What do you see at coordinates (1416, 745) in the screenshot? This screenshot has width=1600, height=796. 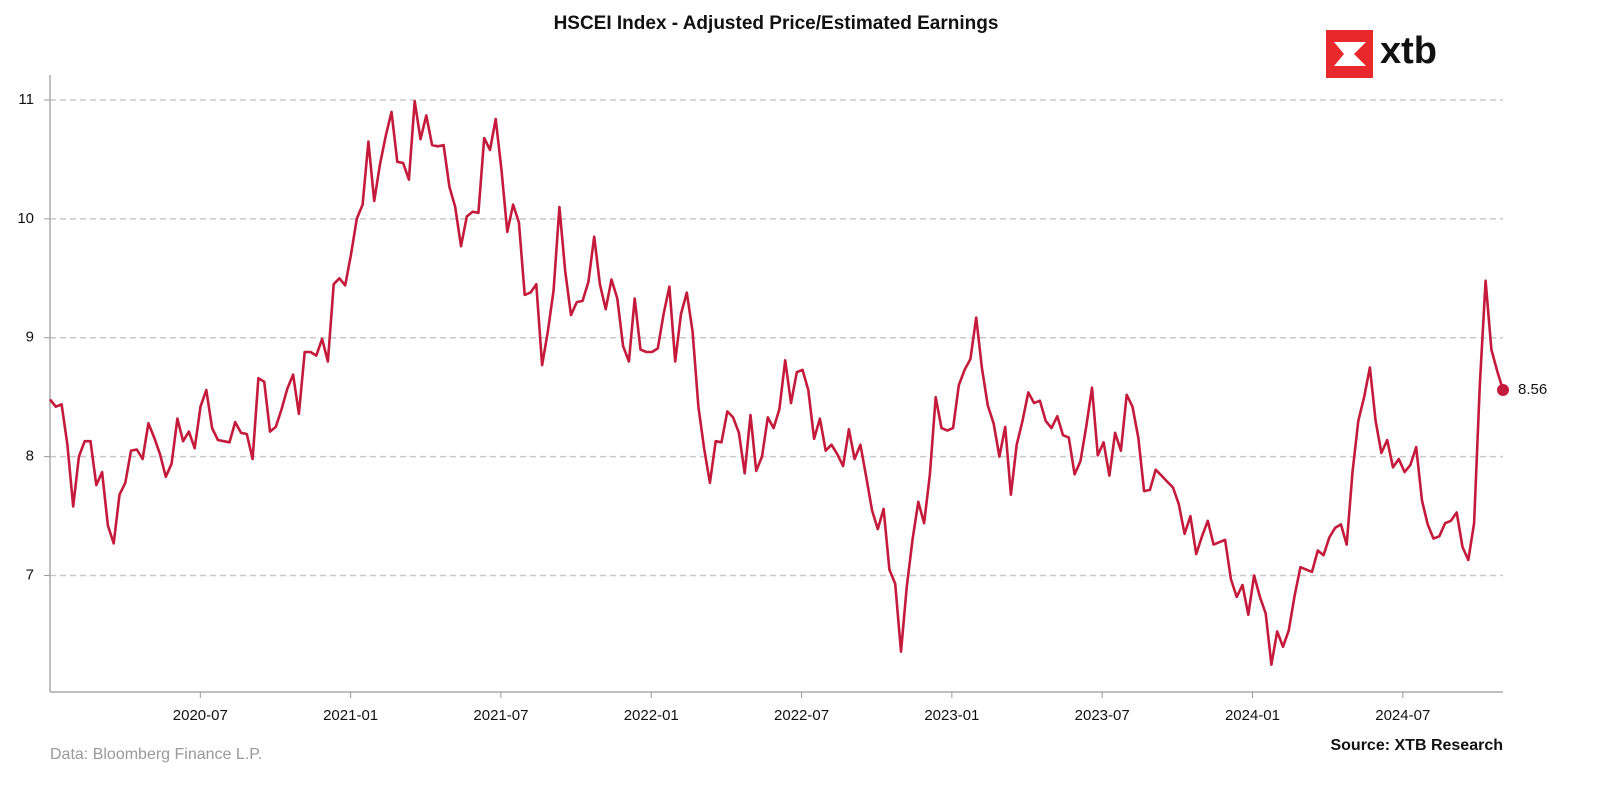 I see `source-note: Source: XTB Research` at bounding box center [1416, 745].